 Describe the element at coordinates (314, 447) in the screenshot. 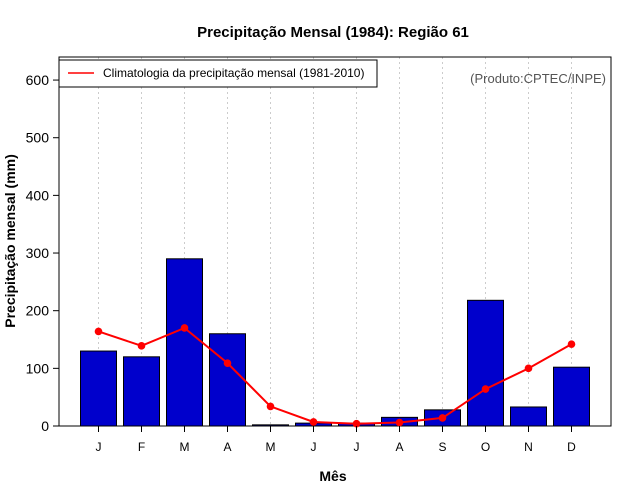

I see `x-tick-label-6: J` at that location.